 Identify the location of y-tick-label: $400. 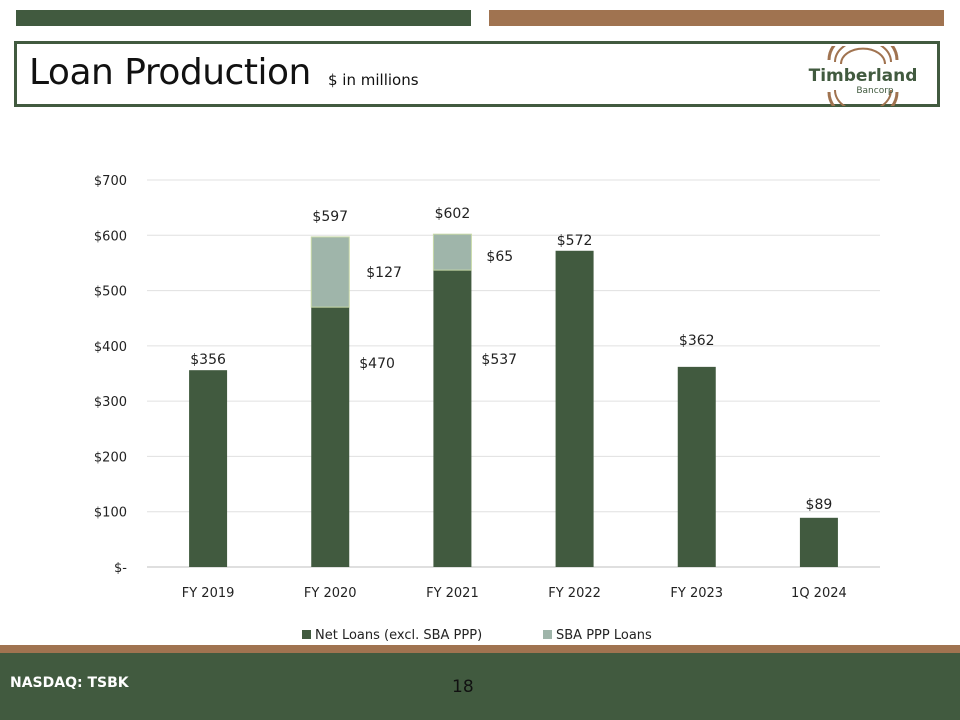
(110, 347).